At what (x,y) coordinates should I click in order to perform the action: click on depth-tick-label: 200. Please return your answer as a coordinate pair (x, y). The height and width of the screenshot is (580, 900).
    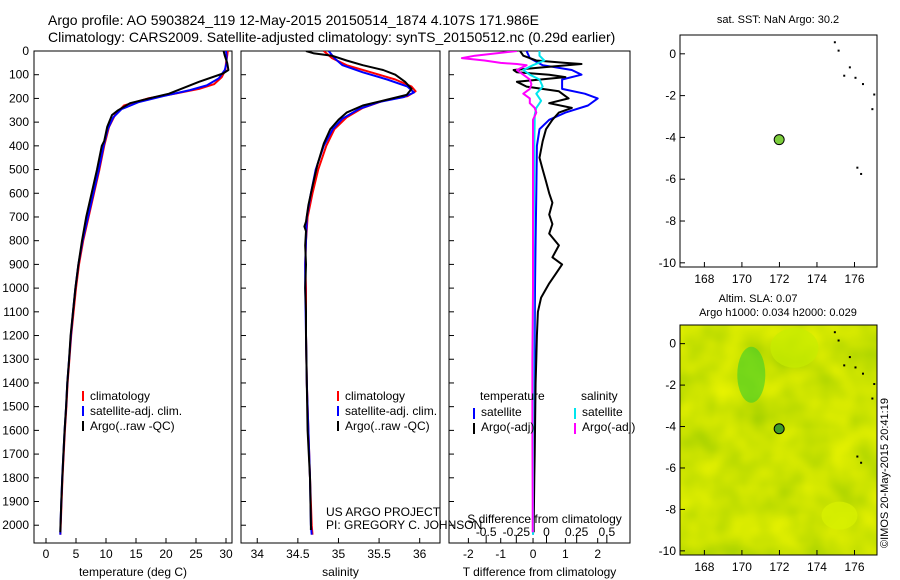
    Looking at the image, I should click on (19, 98).